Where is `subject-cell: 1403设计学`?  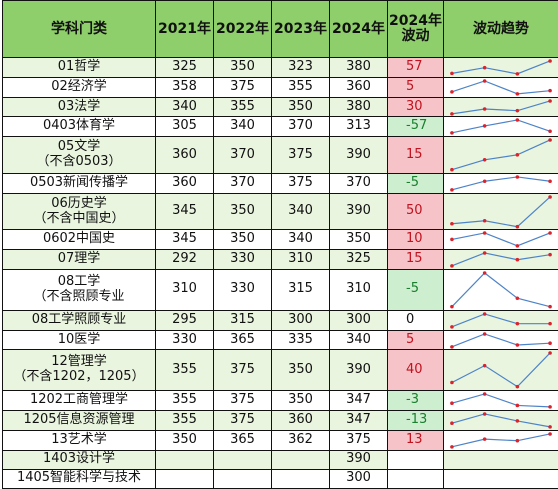 subject-cell: 1403设计学 is located at coordinates (79, 459).